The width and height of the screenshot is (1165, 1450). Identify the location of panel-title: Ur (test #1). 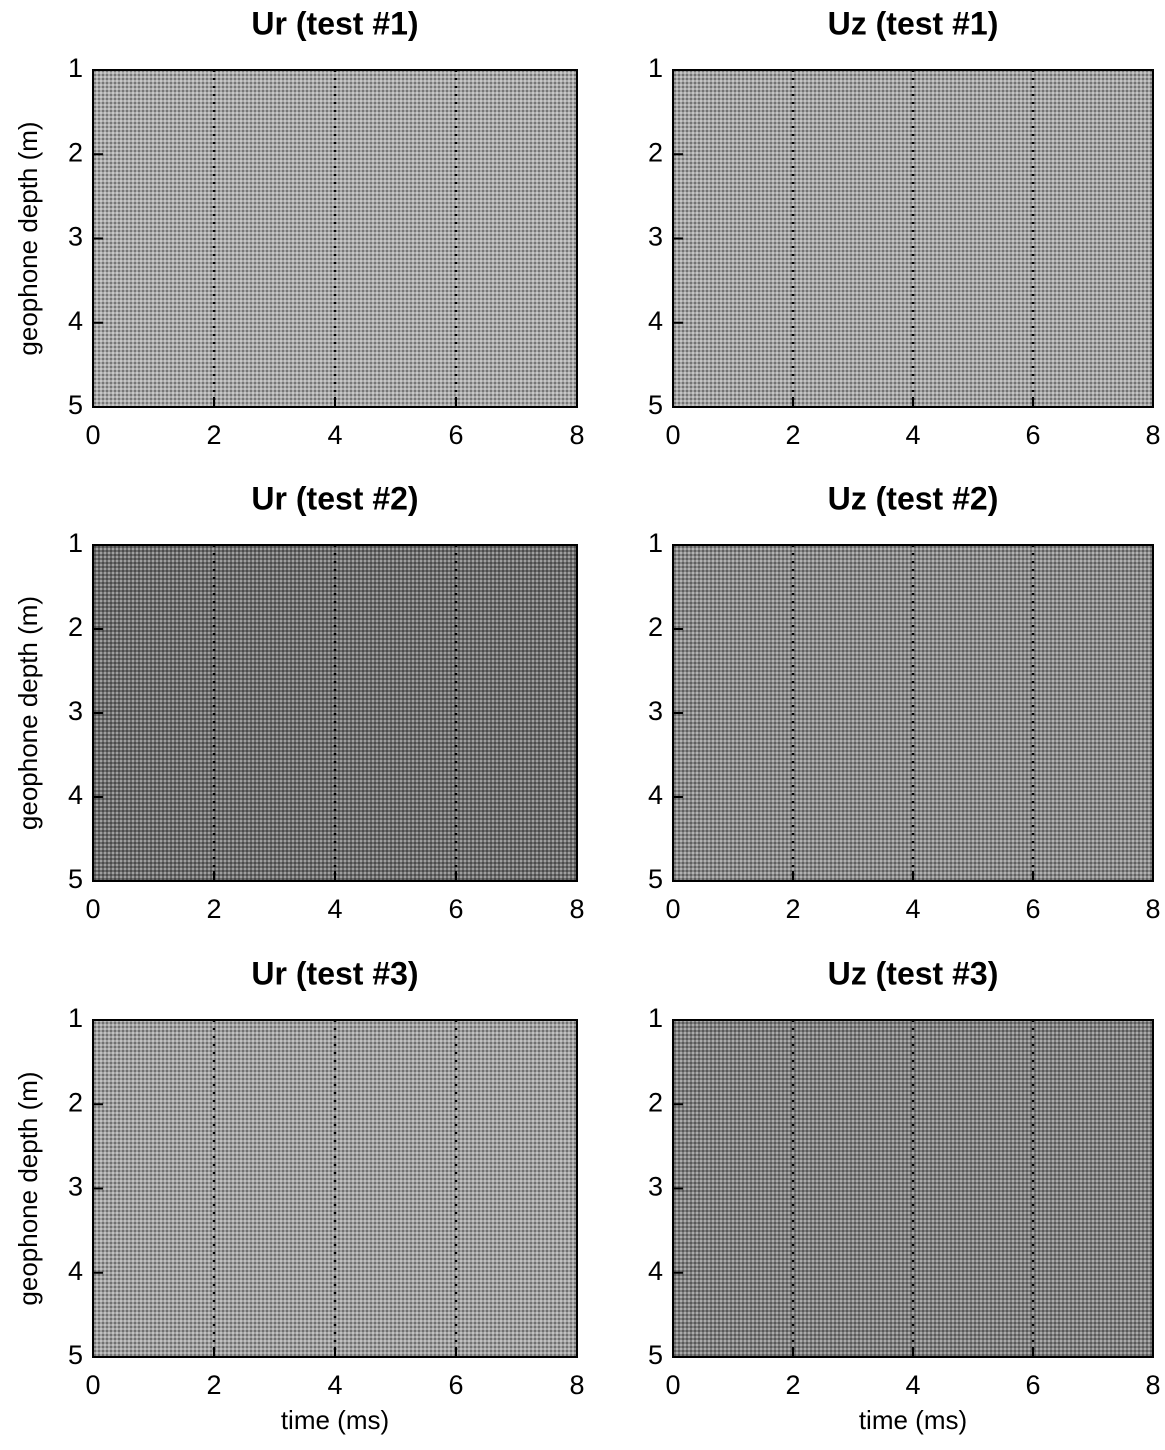
(334, 23).